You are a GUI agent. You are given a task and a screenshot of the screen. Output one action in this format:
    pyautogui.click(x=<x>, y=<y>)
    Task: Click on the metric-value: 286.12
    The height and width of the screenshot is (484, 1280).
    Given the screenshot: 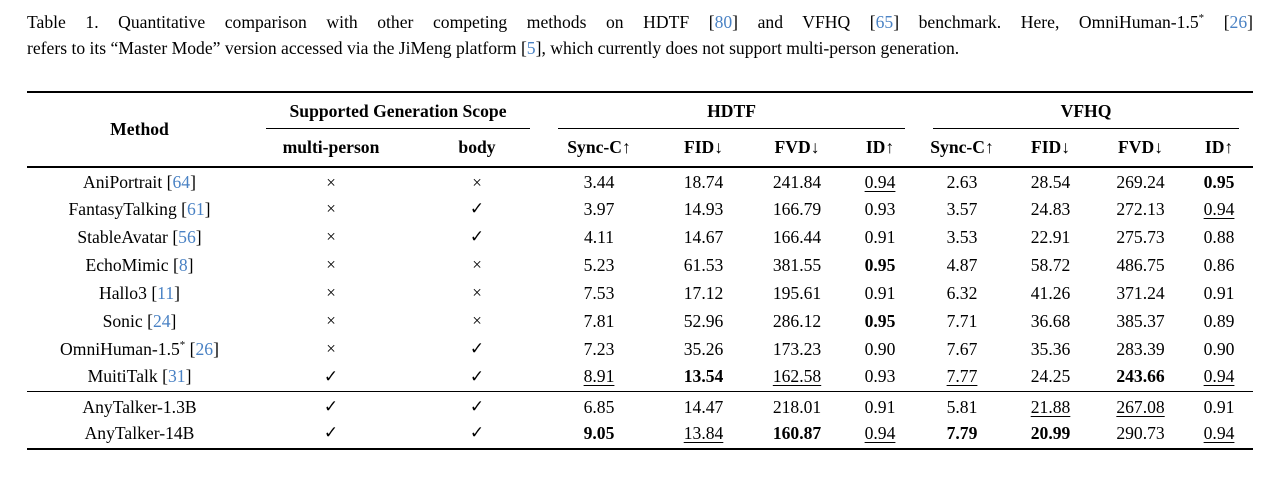 What is the action you would take?
    pyautogui.click(x=797, y=321)
    